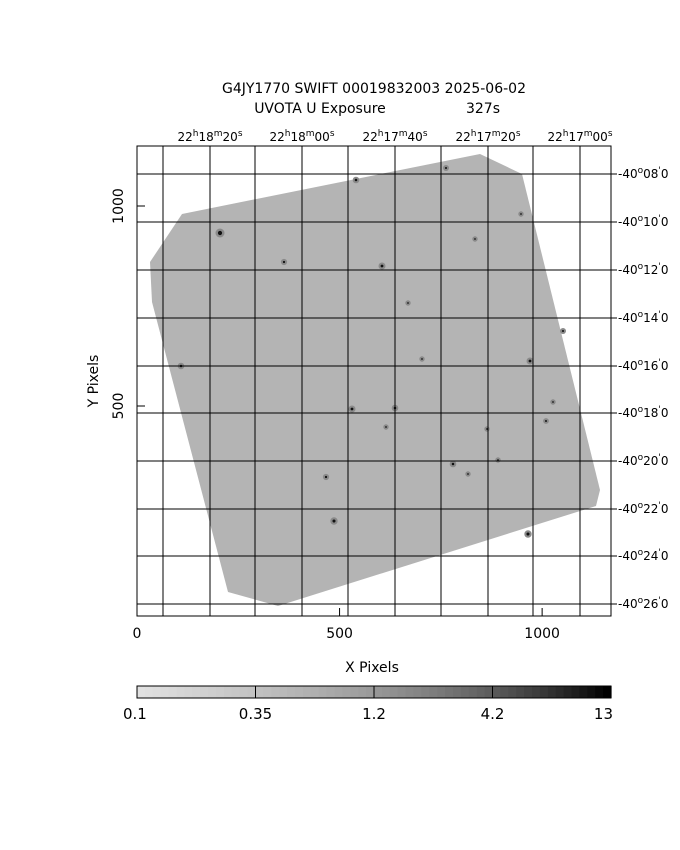  Describe the element at coordinates (119, 206) in the screenshot. I see `y-tick-label: 1000` at that location.